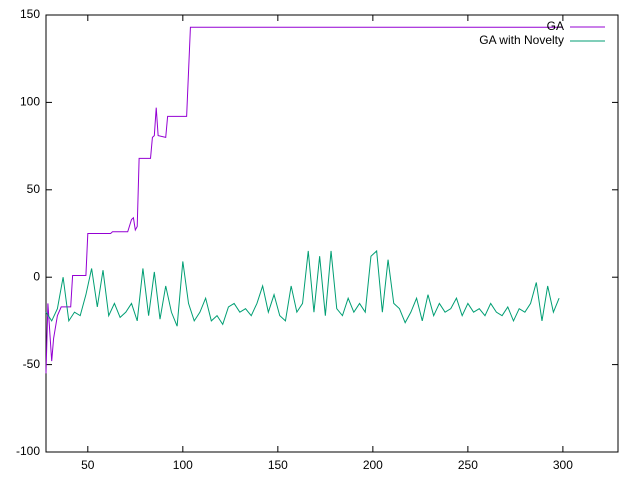 The image size is (640, 480). What do you see at coordinates (32, 364) in the screenshot?
I see `y-tick-label: -50` at bounding box center [32, 364].